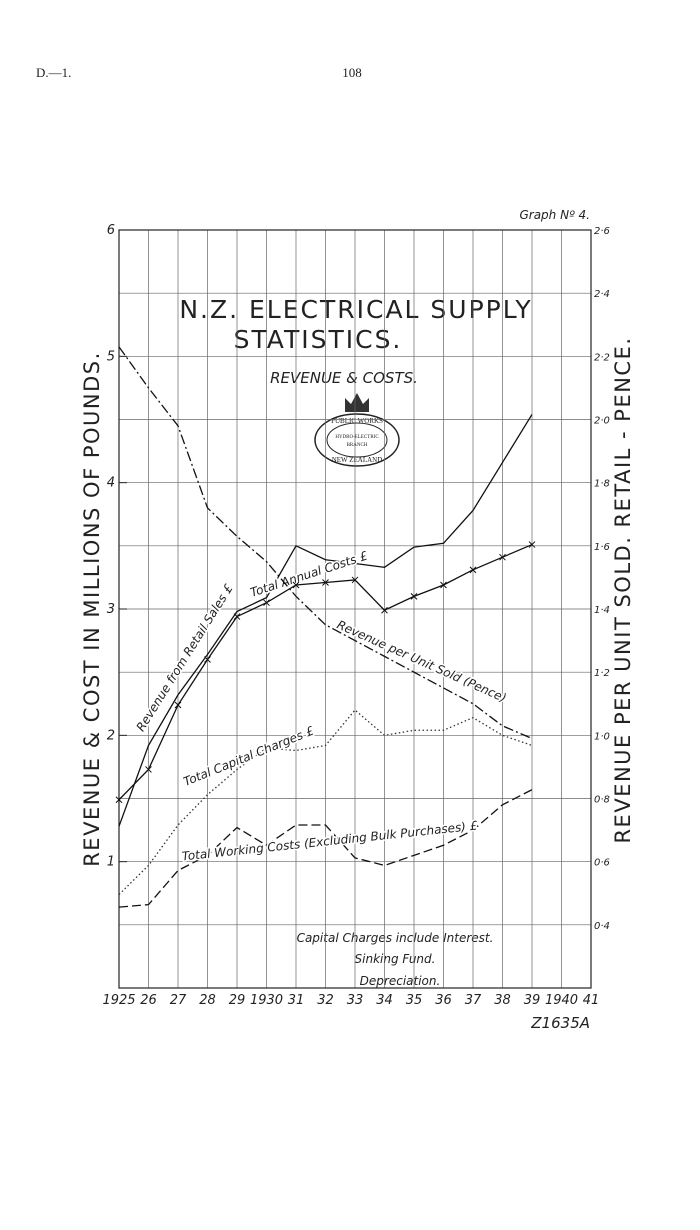  I want to click on y-tick-label: 5, so click(111, 356).